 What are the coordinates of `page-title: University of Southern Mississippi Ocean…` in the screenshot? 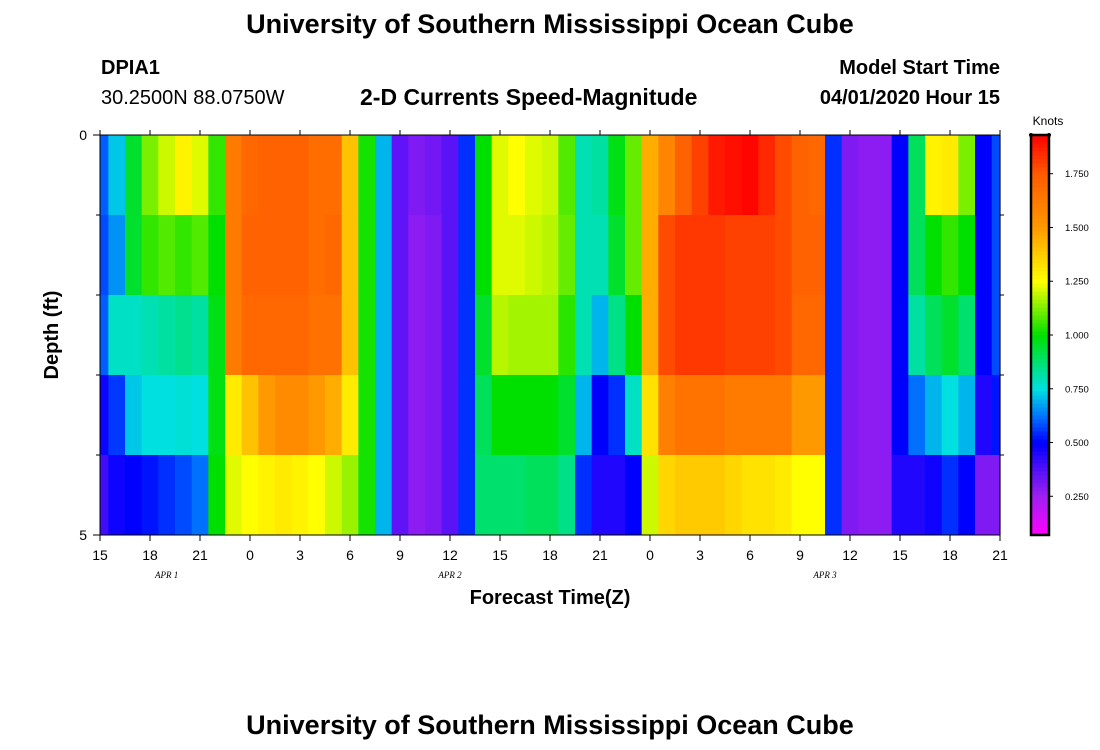 It's located at (550, 24).